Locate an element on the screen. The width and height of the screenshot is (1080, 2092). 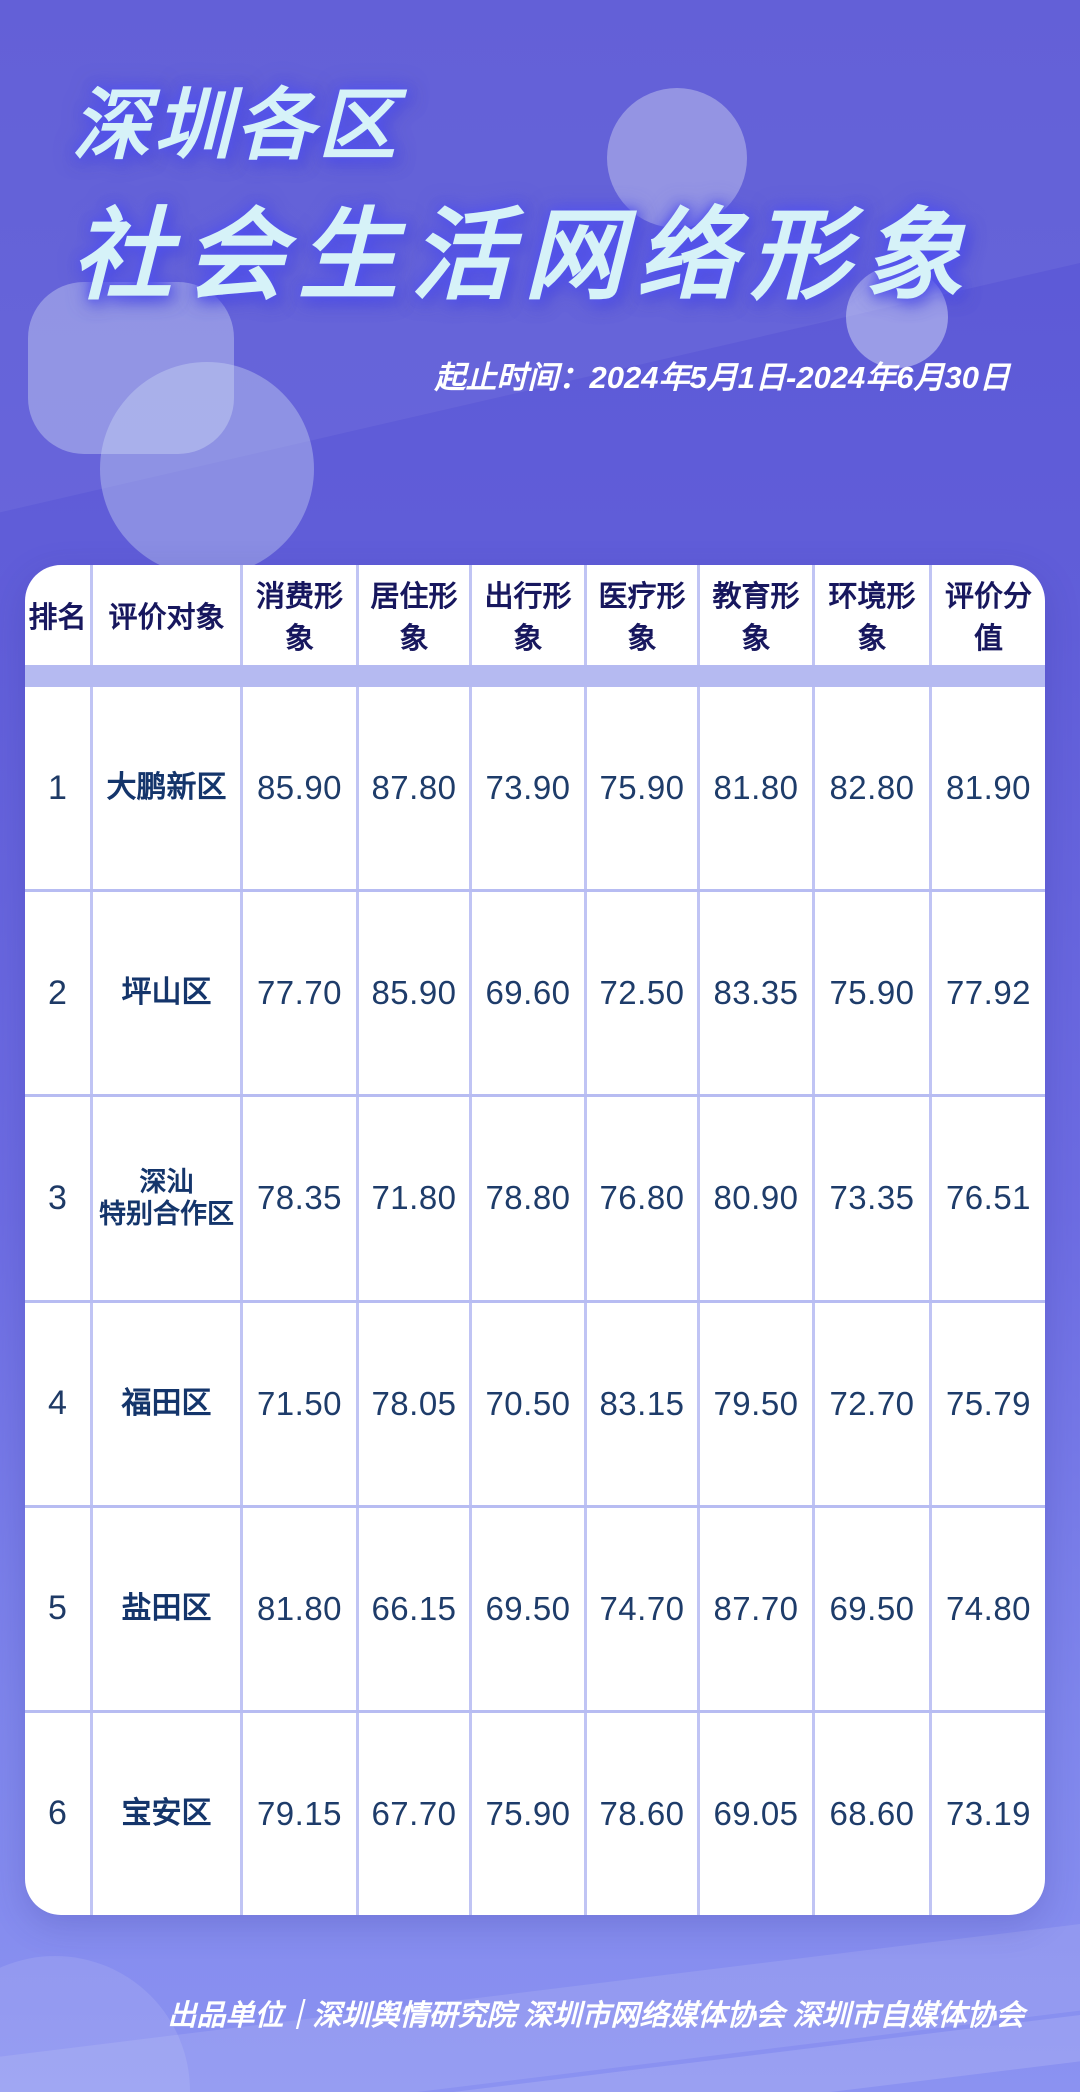
column-header: 评价分值 is located at coordinates (988, 618).